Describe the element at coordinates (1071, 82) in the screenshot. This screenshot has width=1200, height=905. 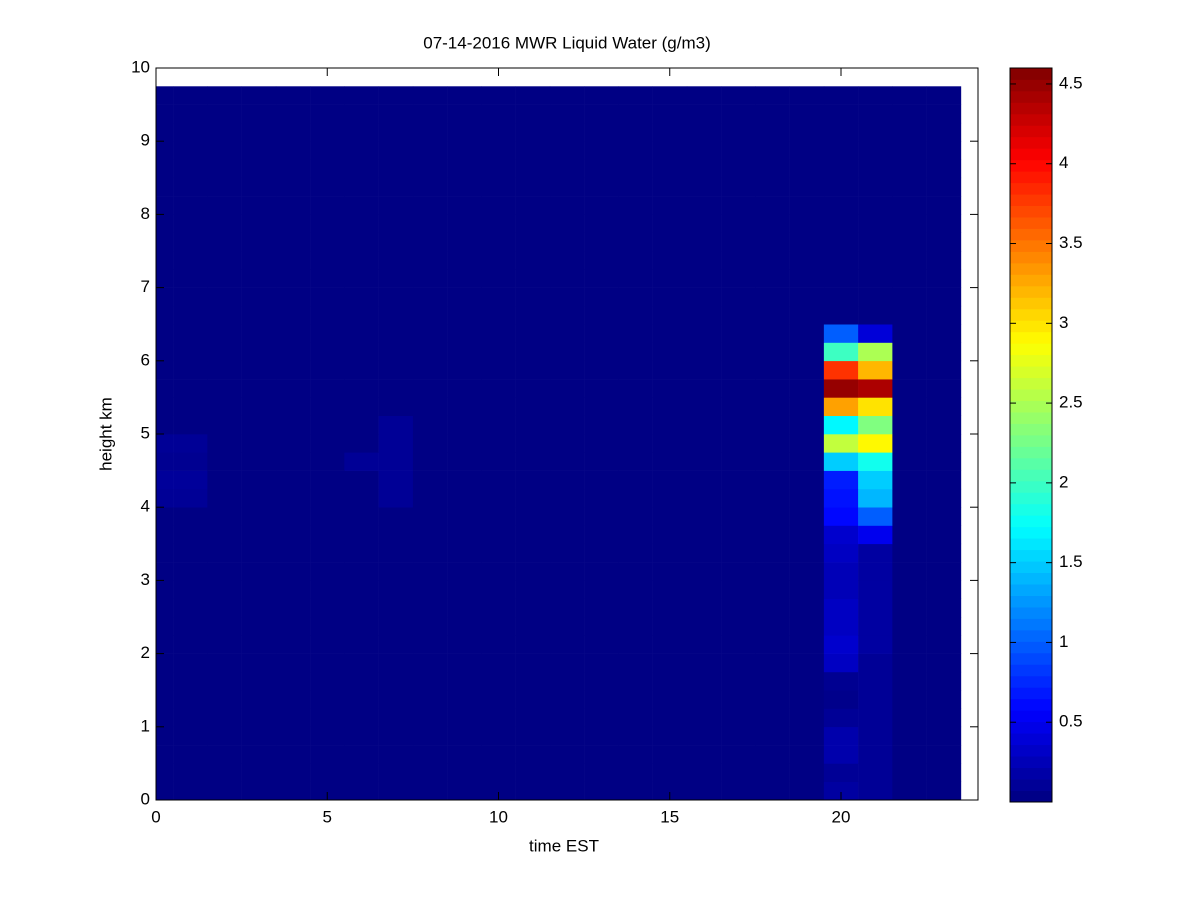
I see `colorbar-tick-label: 4.5` at that location.